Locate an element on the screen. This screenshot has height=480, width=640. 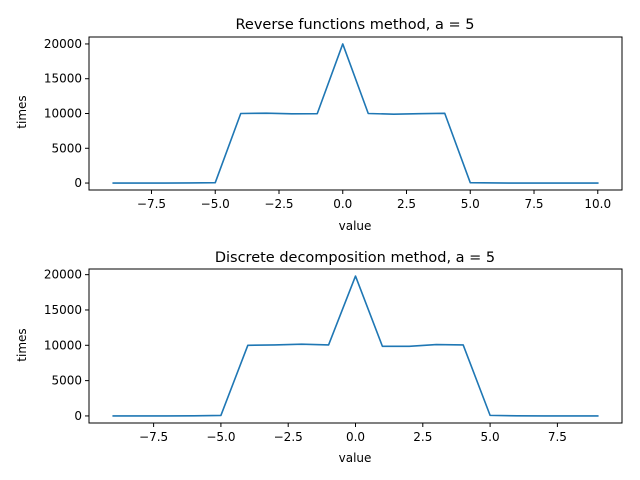
chart-title: Discrete decomposition method, a = 5 is located at coordinates (355, 258).